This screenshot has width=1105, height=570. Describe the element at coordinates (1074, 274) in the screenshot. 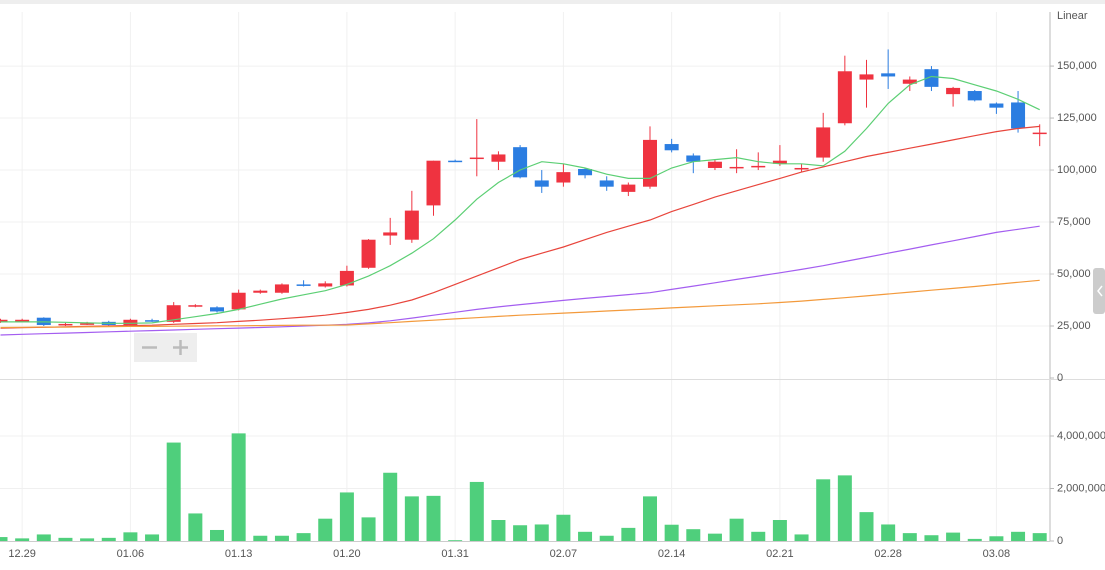

I see `y-tick-label: 50,000` at that location.